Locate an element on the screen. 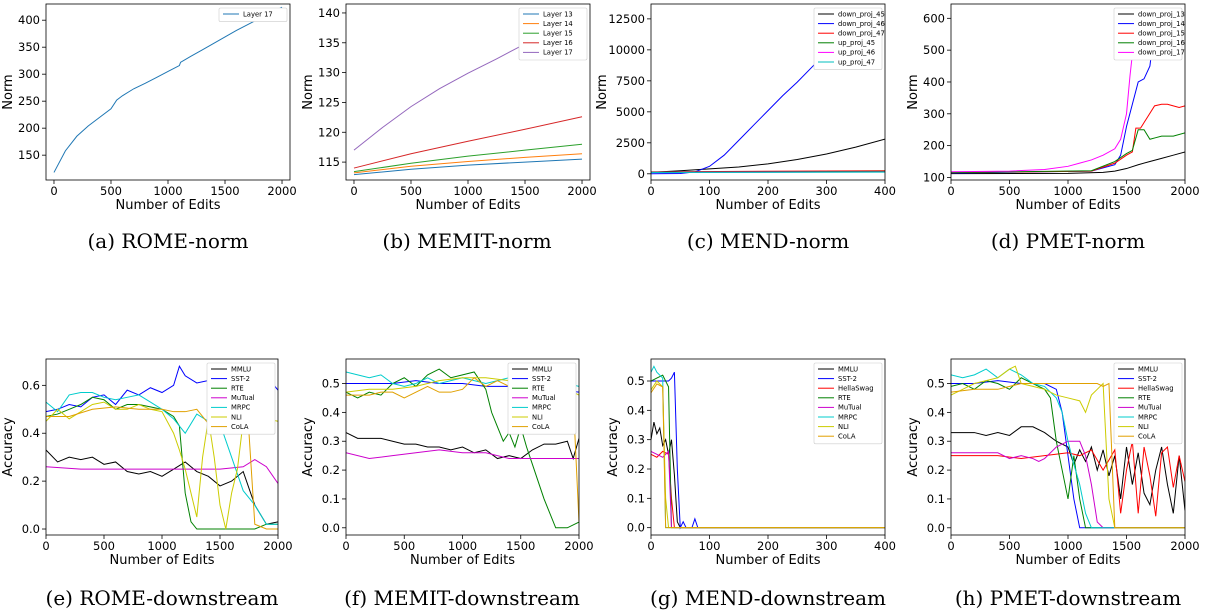 This screenshot has height=615, width=1205. series-line-mutual is located at coordinates (1068, 484).